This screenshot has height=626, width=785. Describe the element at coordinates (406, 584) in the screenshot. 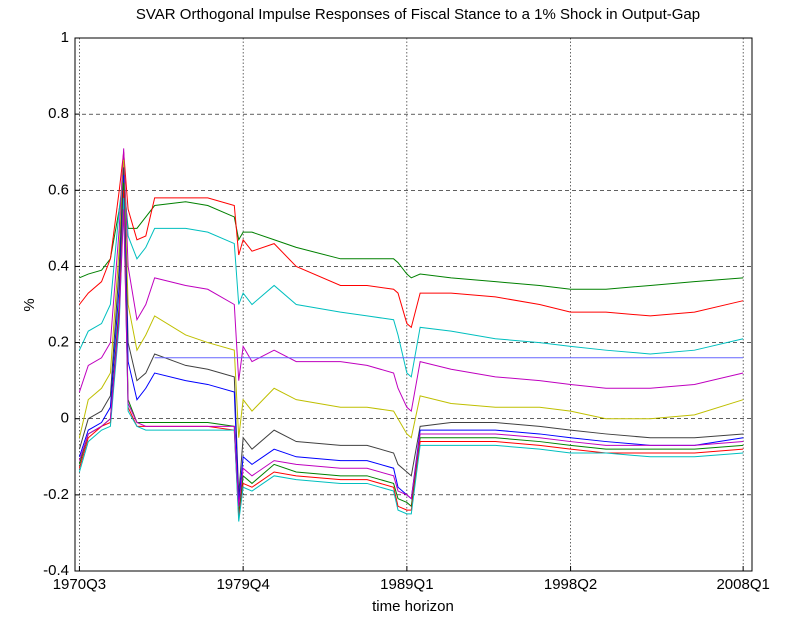

I see `x-tick-label: 1989Q1` at that location.